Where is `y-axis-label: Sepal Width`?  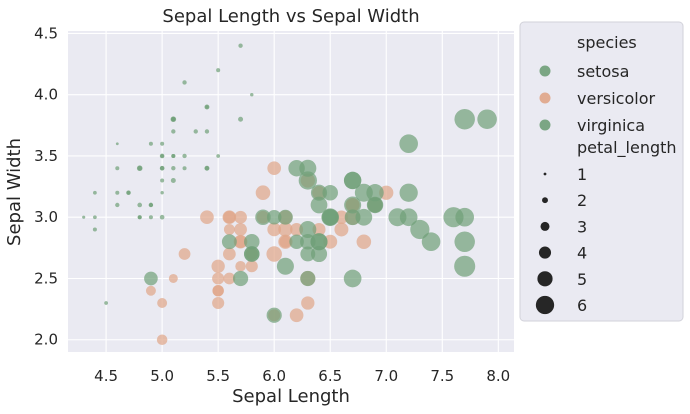
y-axis-label: Sepal Width is located at coordinates (14, 192).